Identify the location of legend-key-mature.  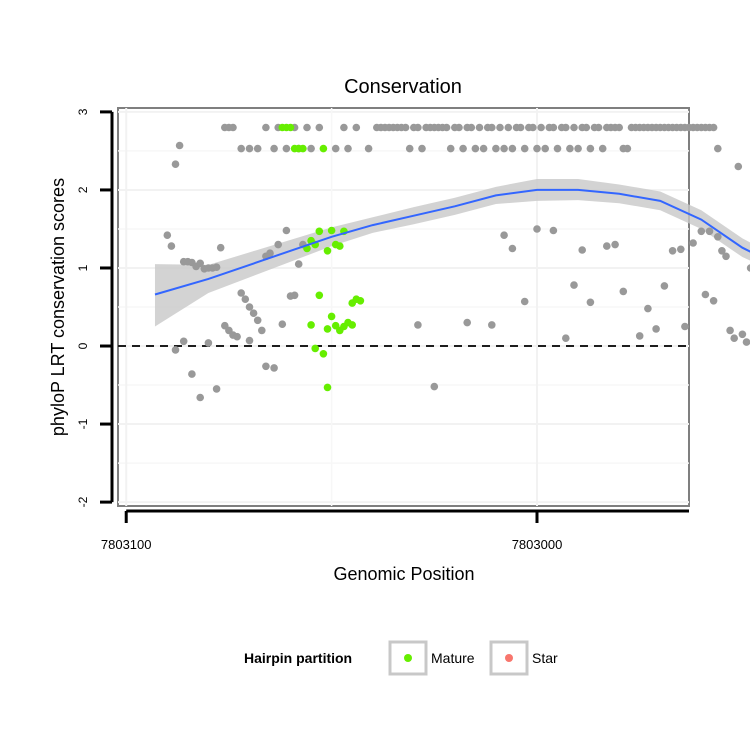
(408, 658).